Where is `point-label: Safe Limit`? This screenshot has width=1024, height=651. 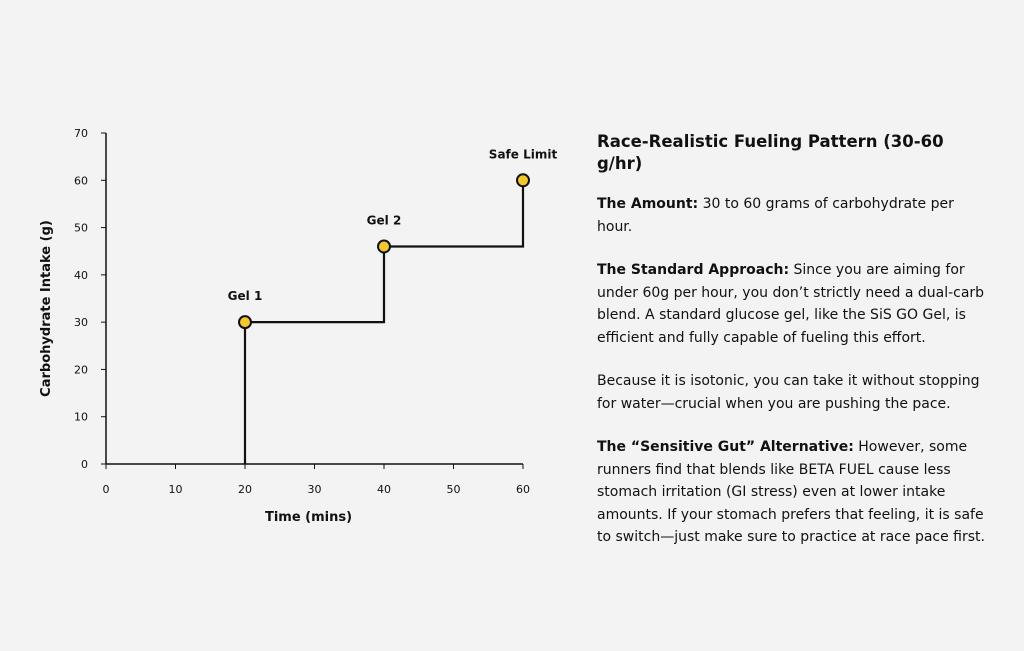 point-label: Safe Limit is located at coordinates (523, 154).